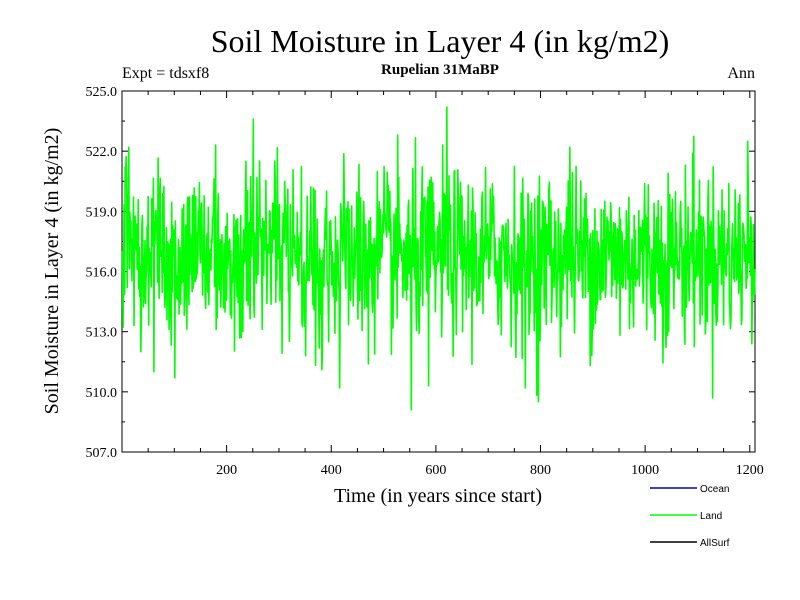 Image resolution: width=800 pixels, height=600 pixels. Describe the element at coordinates (711, 516) in the screenshot. I see `legend-label-land: Land` at that location.